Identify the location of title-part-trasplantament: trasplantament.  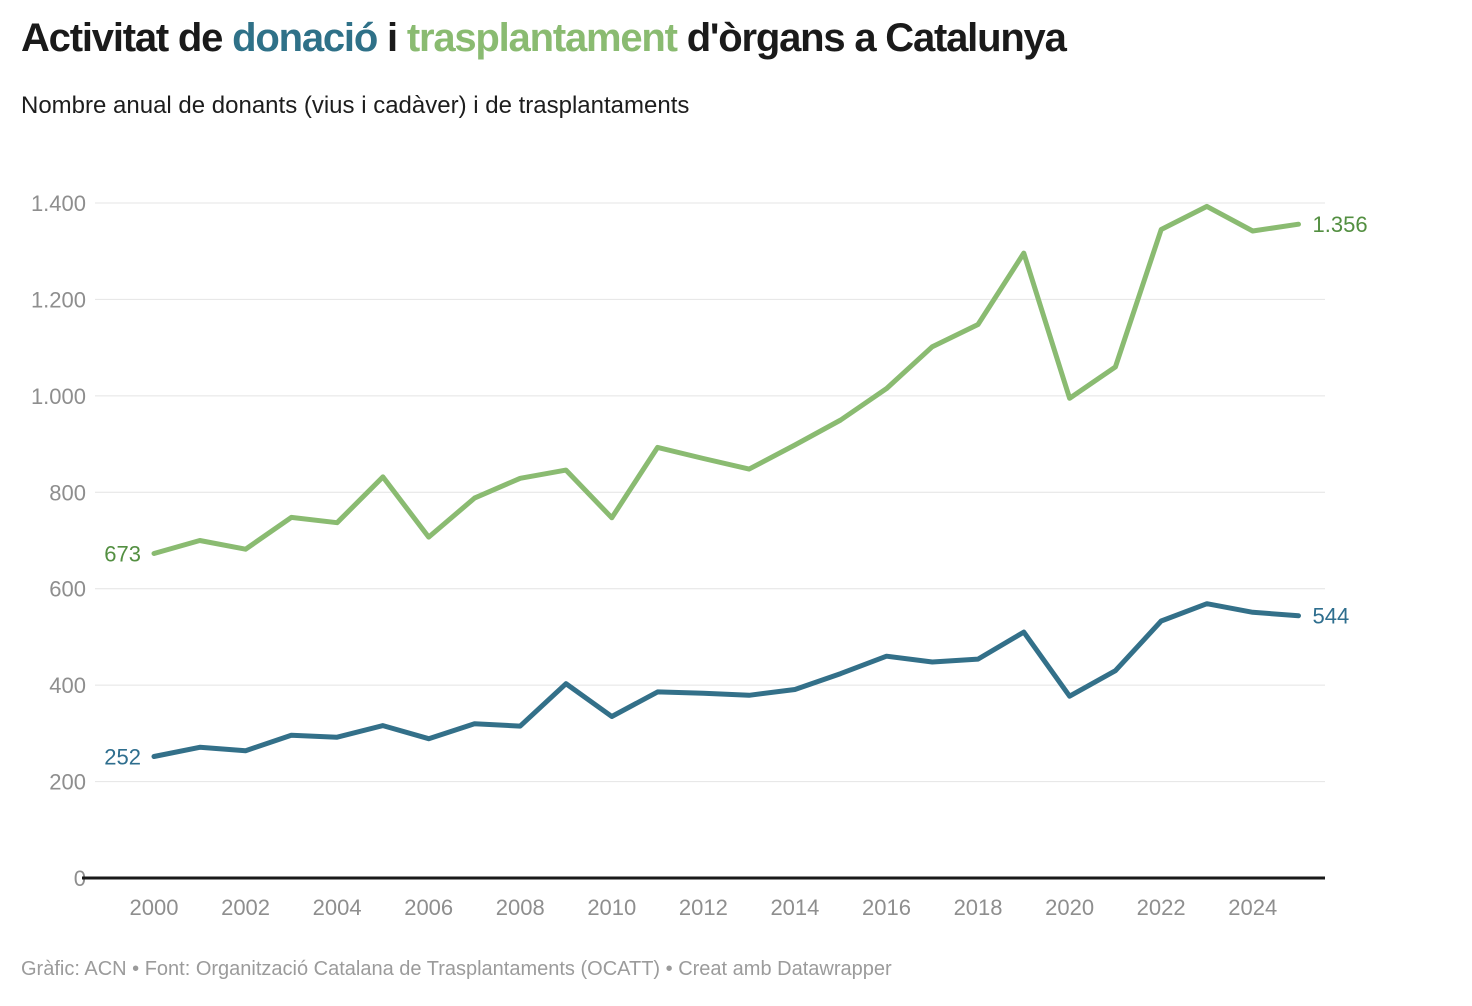
(542, 38).